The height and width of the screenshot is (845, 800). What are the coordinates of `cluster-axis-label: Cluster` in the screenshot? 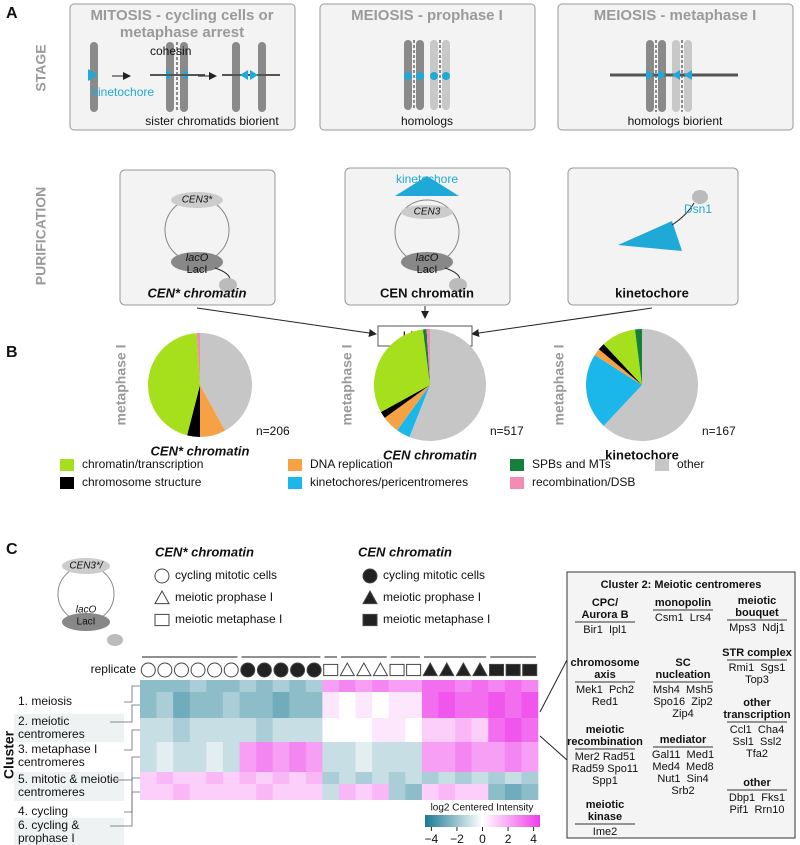 It's located at (9, 754).